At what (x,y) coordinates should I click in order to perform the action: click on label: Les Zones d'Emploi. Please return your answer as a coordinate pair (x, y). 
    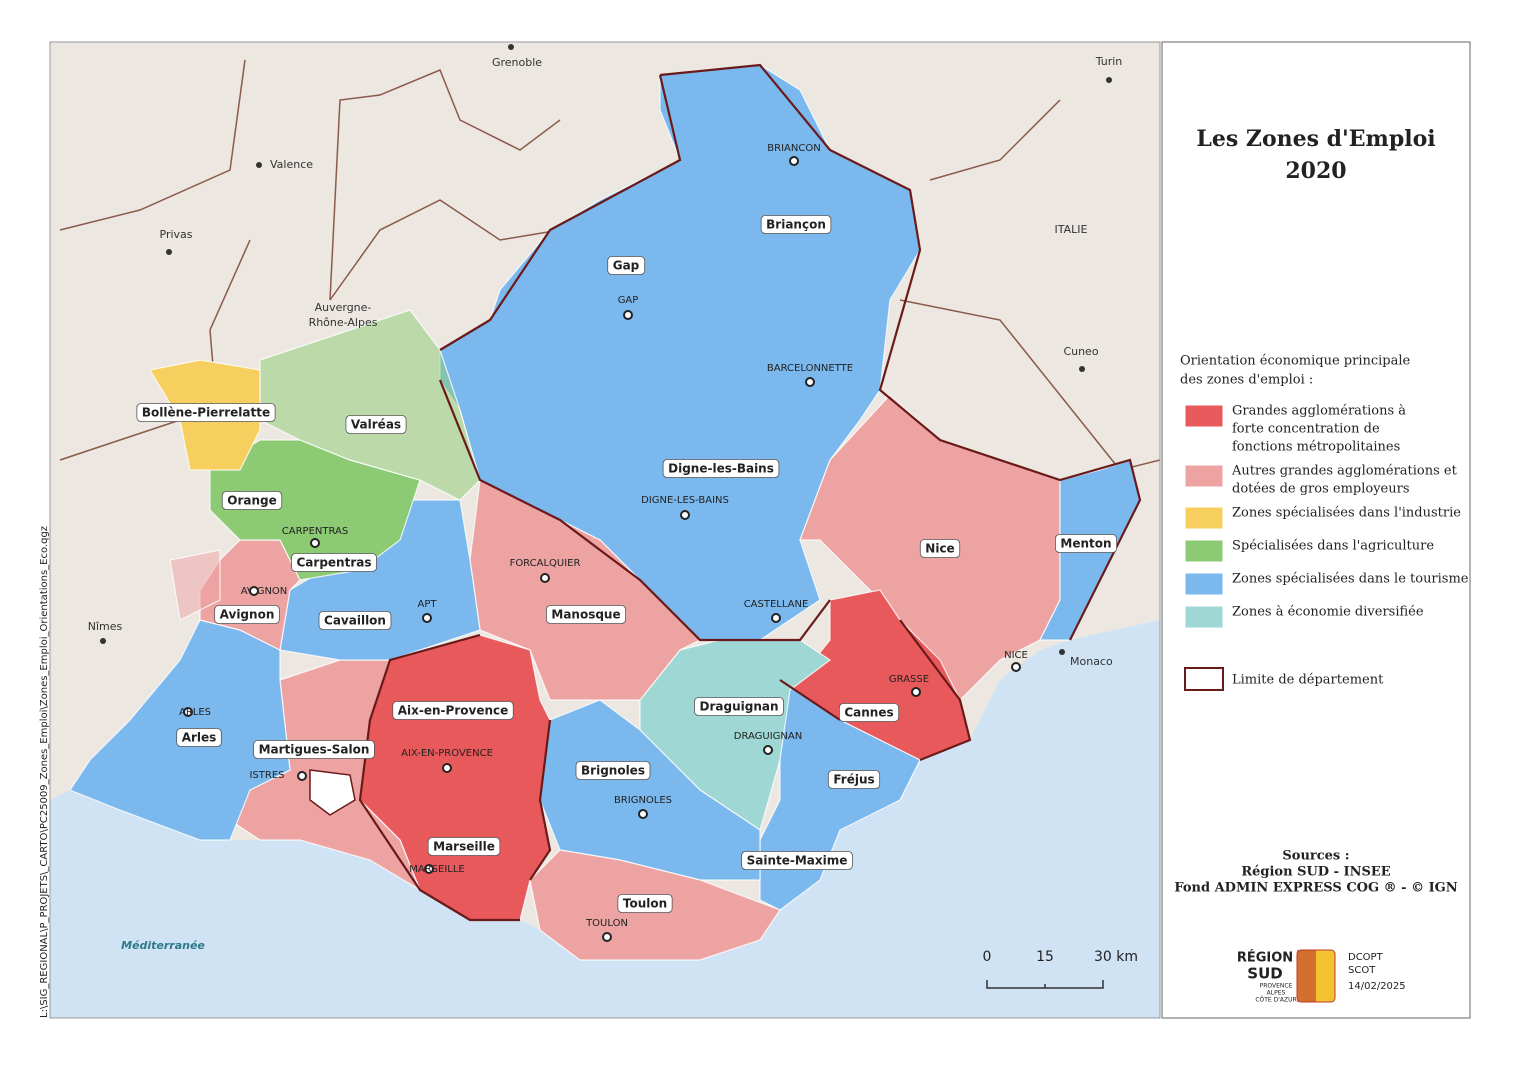
    Looking at the image, I should click on (1315, 139).